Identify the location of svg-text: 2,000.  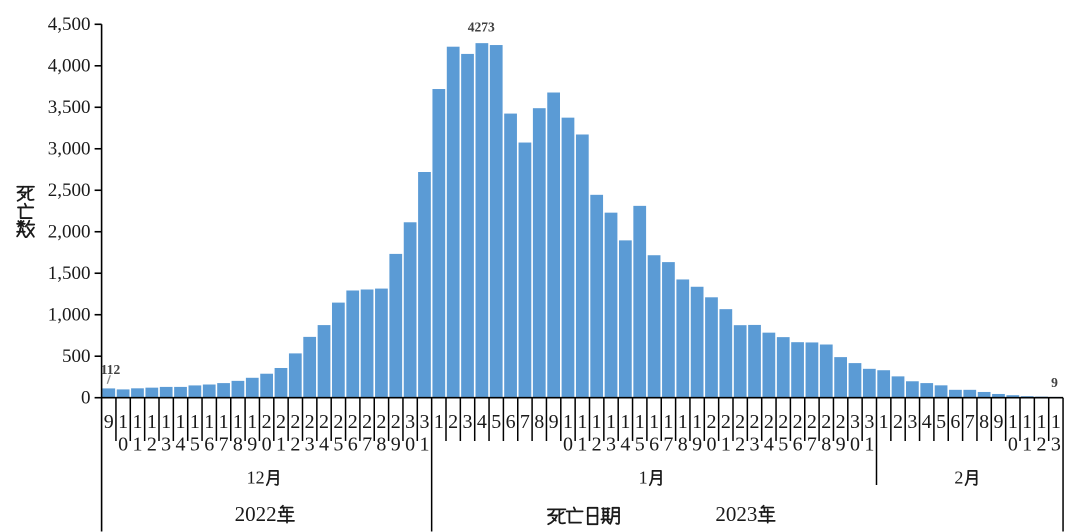
(69, 232).